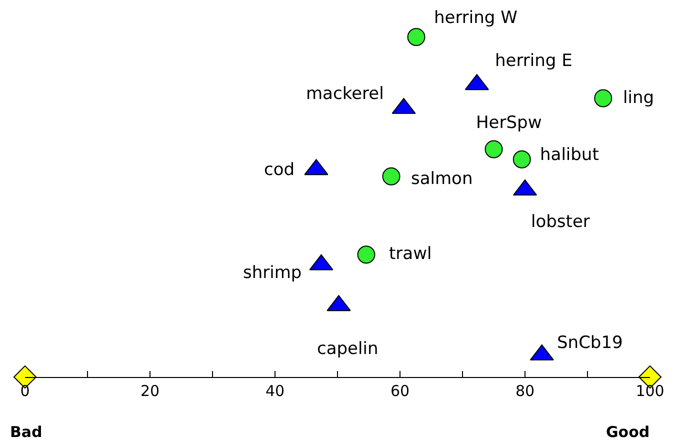  What do you see at coordinates (560, 222) in the screenshot?
I see `annotation: lobster` at bounding box center [560, 222].